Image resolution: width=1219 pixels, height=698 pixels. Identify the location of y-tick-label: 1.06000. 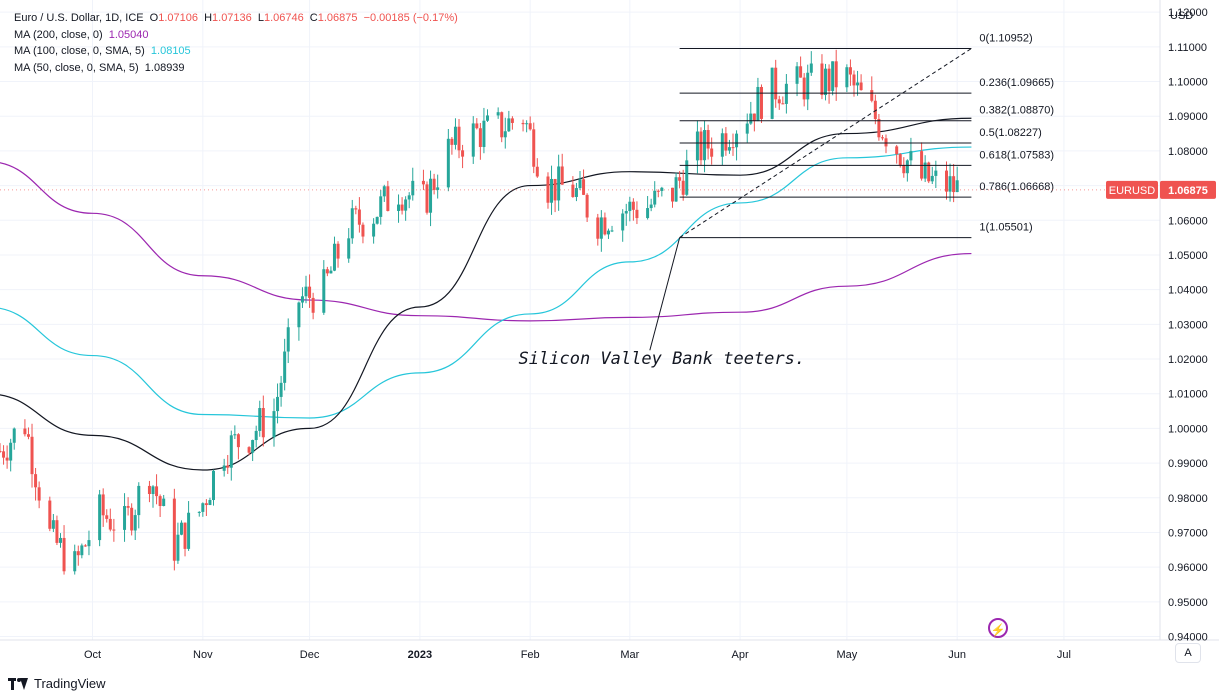
(1188, 221).